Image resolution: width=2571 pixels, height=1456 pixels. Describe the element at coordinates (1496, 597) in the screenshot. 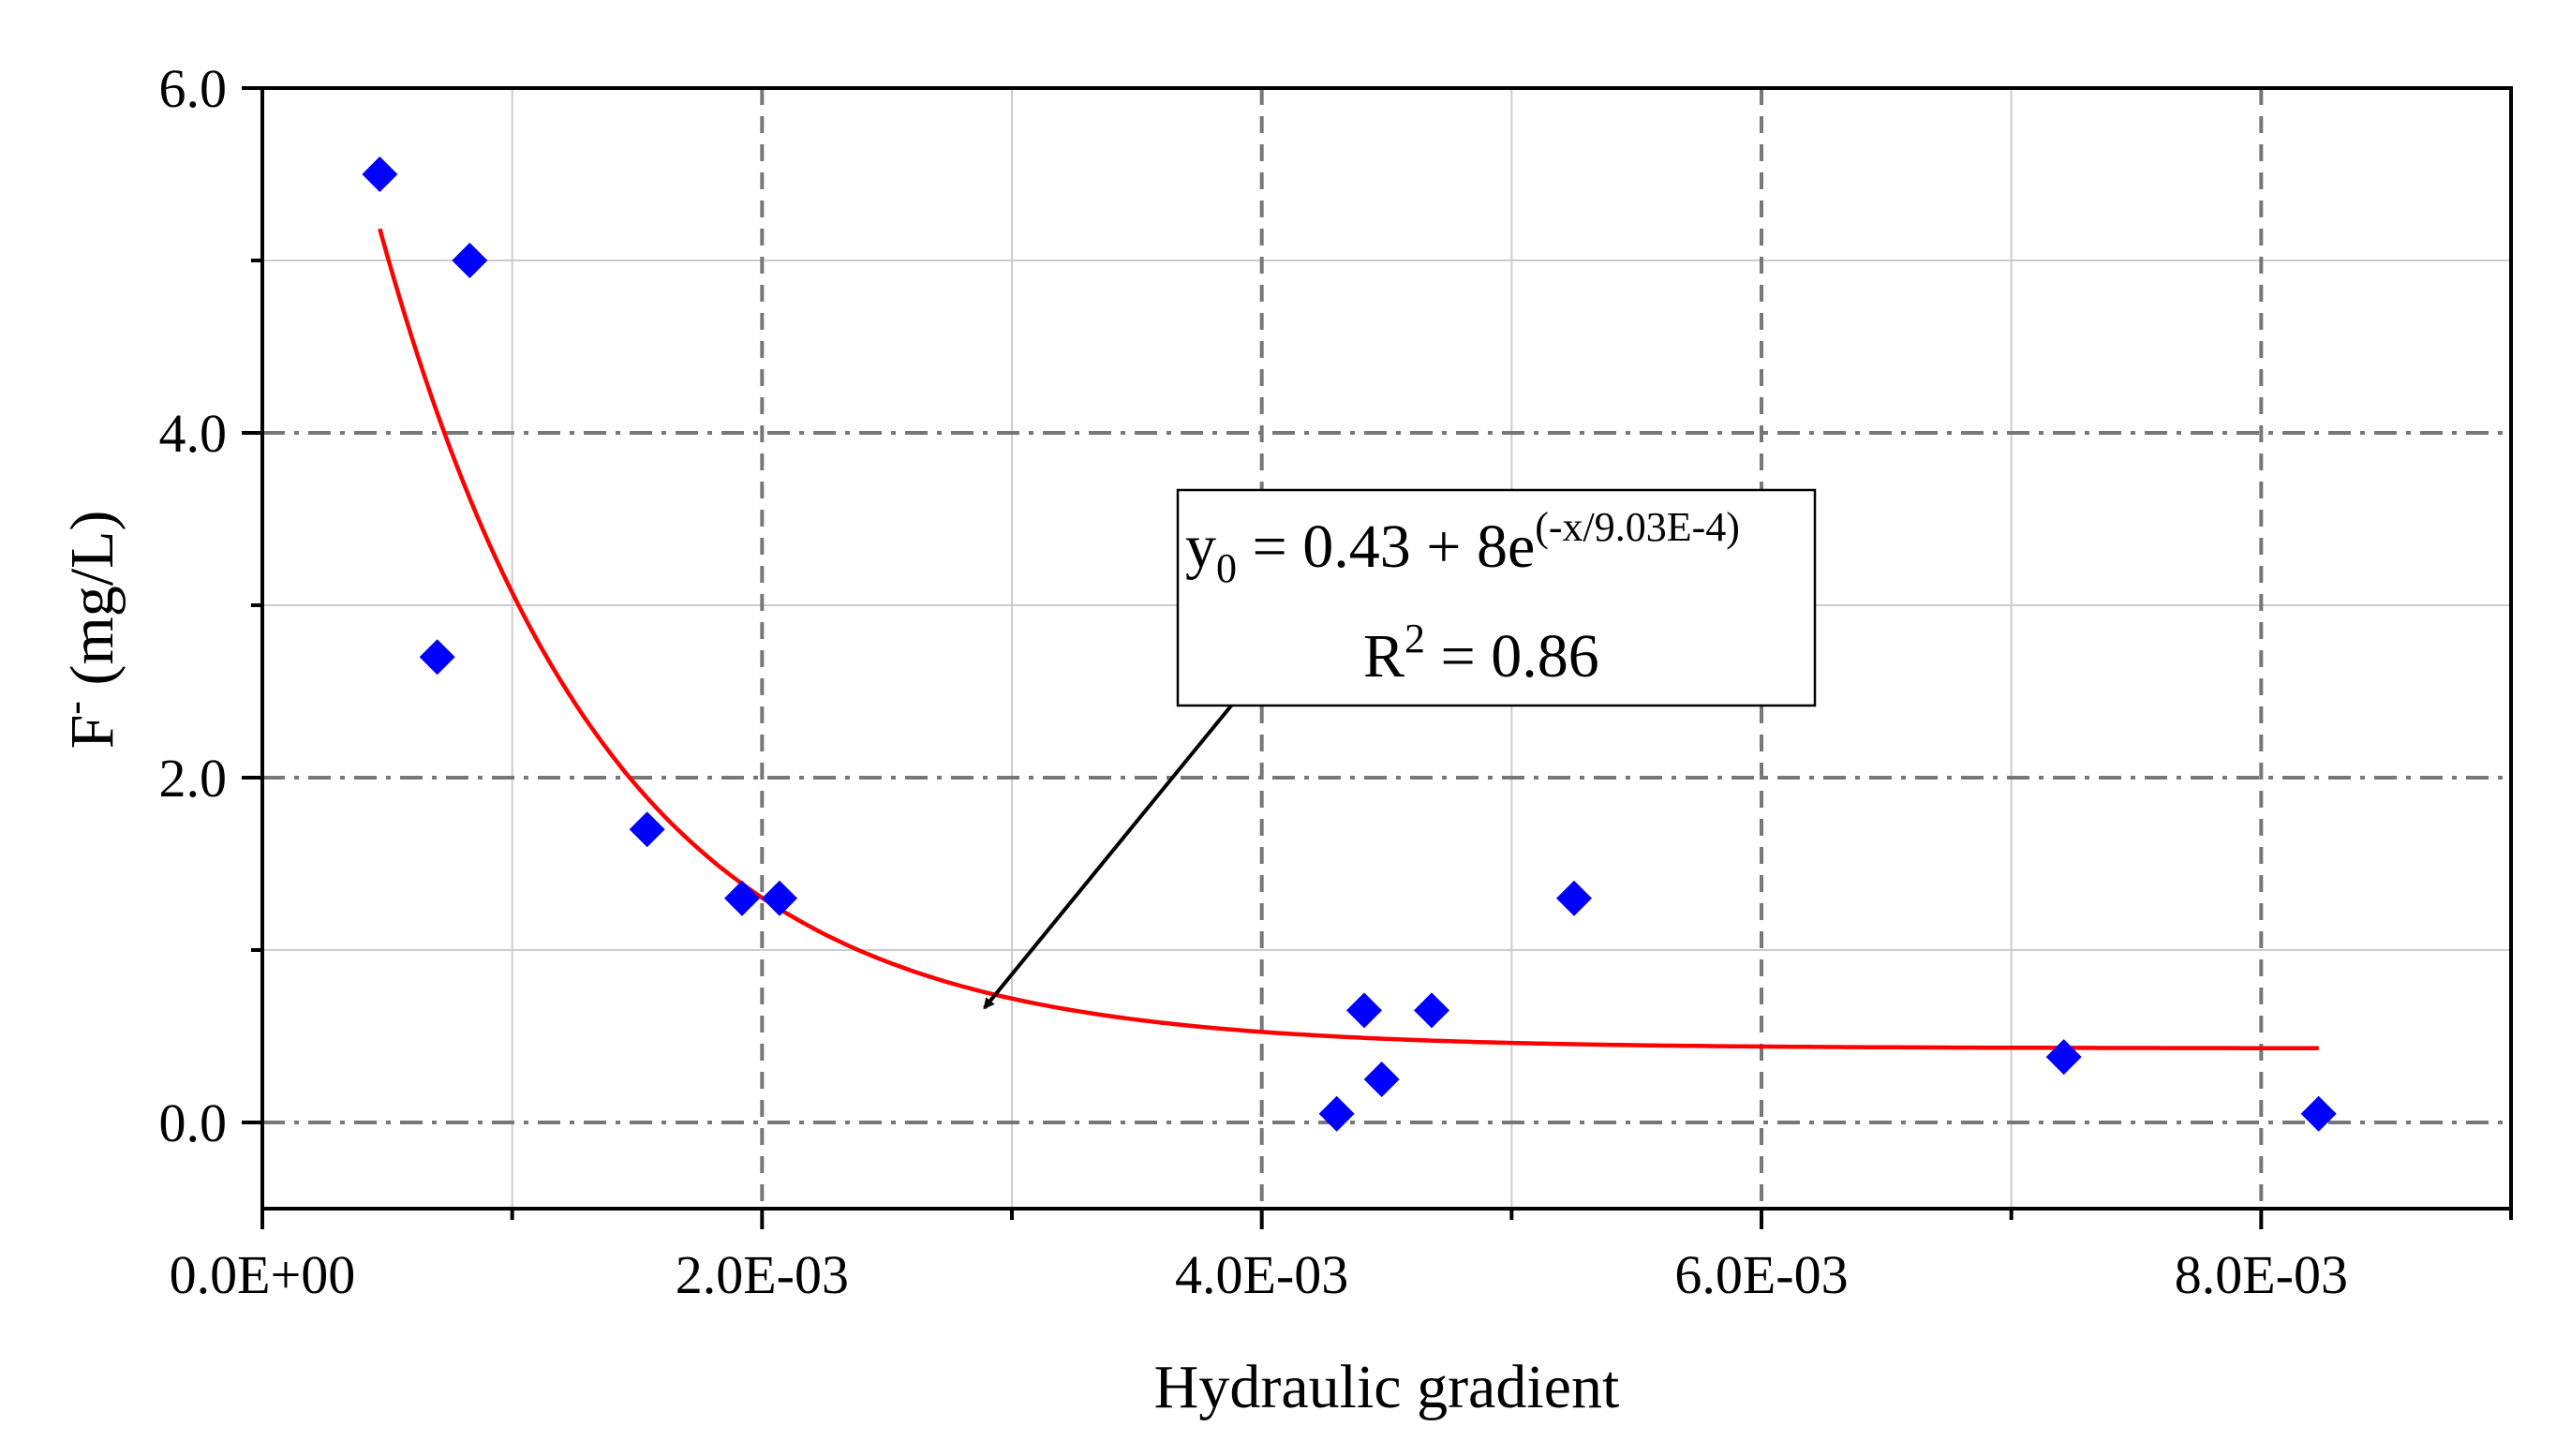

I see `annotation-box` at that location.